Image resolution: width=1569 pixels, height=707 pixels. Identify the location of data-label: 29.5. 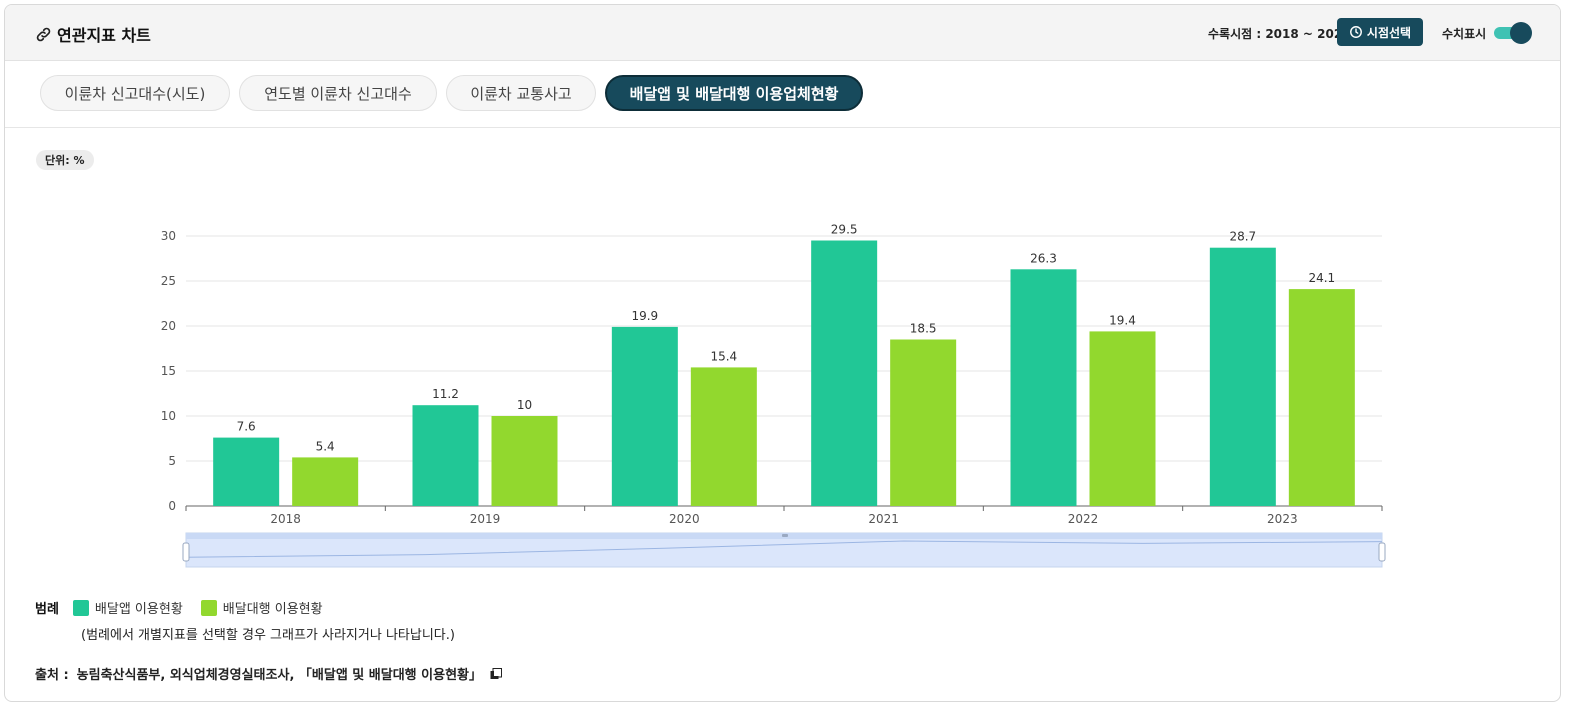
(844, 230).